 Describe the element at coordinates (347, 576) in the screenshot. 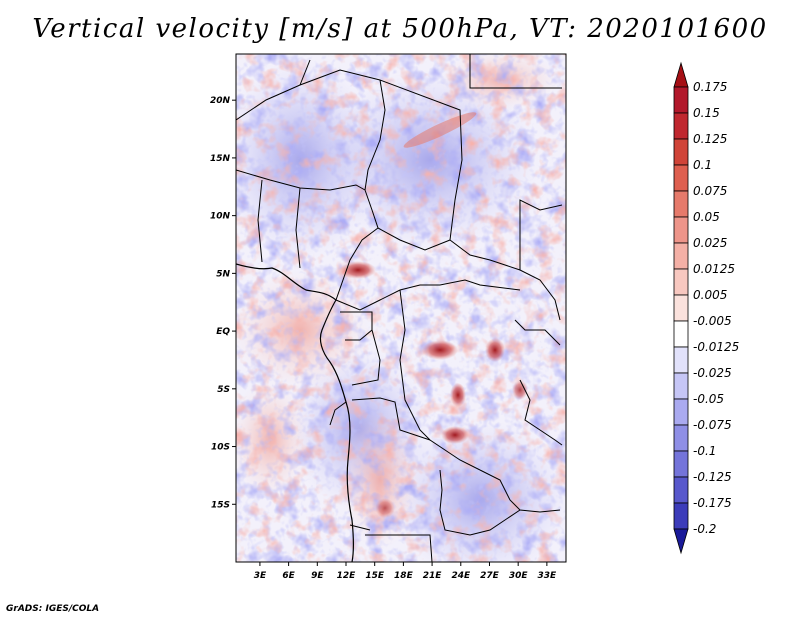

I see `lon-tick-label: 12E` at that location.